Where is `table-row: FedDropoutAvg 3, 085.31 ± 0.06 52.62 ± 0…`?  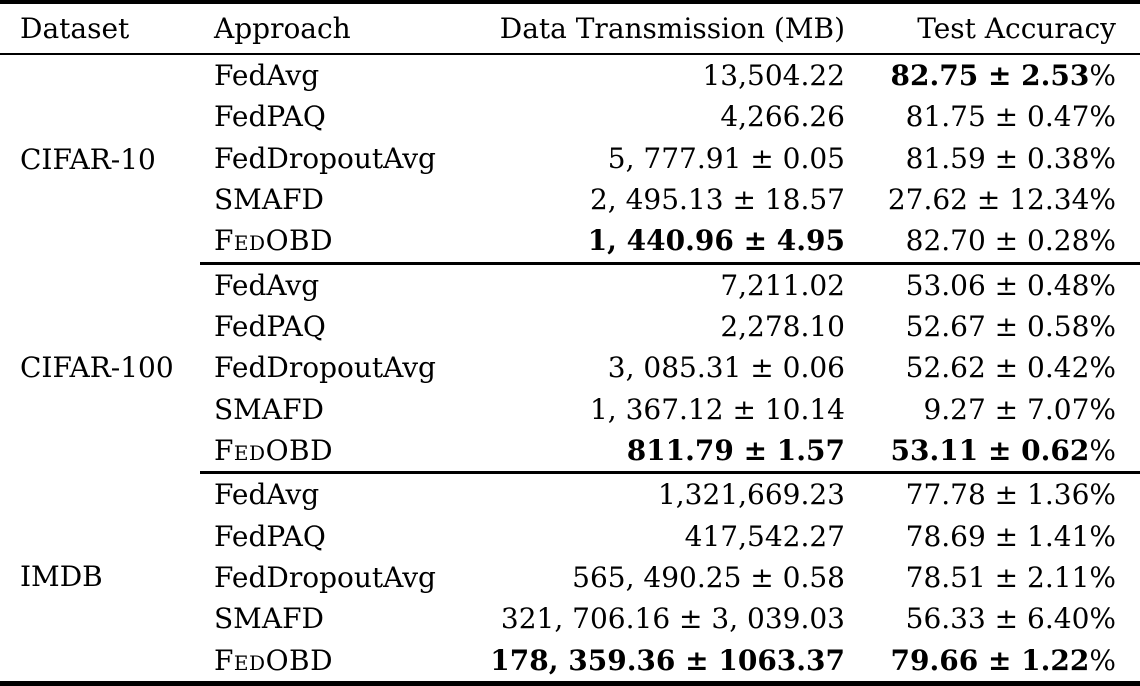 table-row: FedDropoutAvg 3, 085.31 ± 0.06 52.62 ± 0… is located at coordinates (570, 367).